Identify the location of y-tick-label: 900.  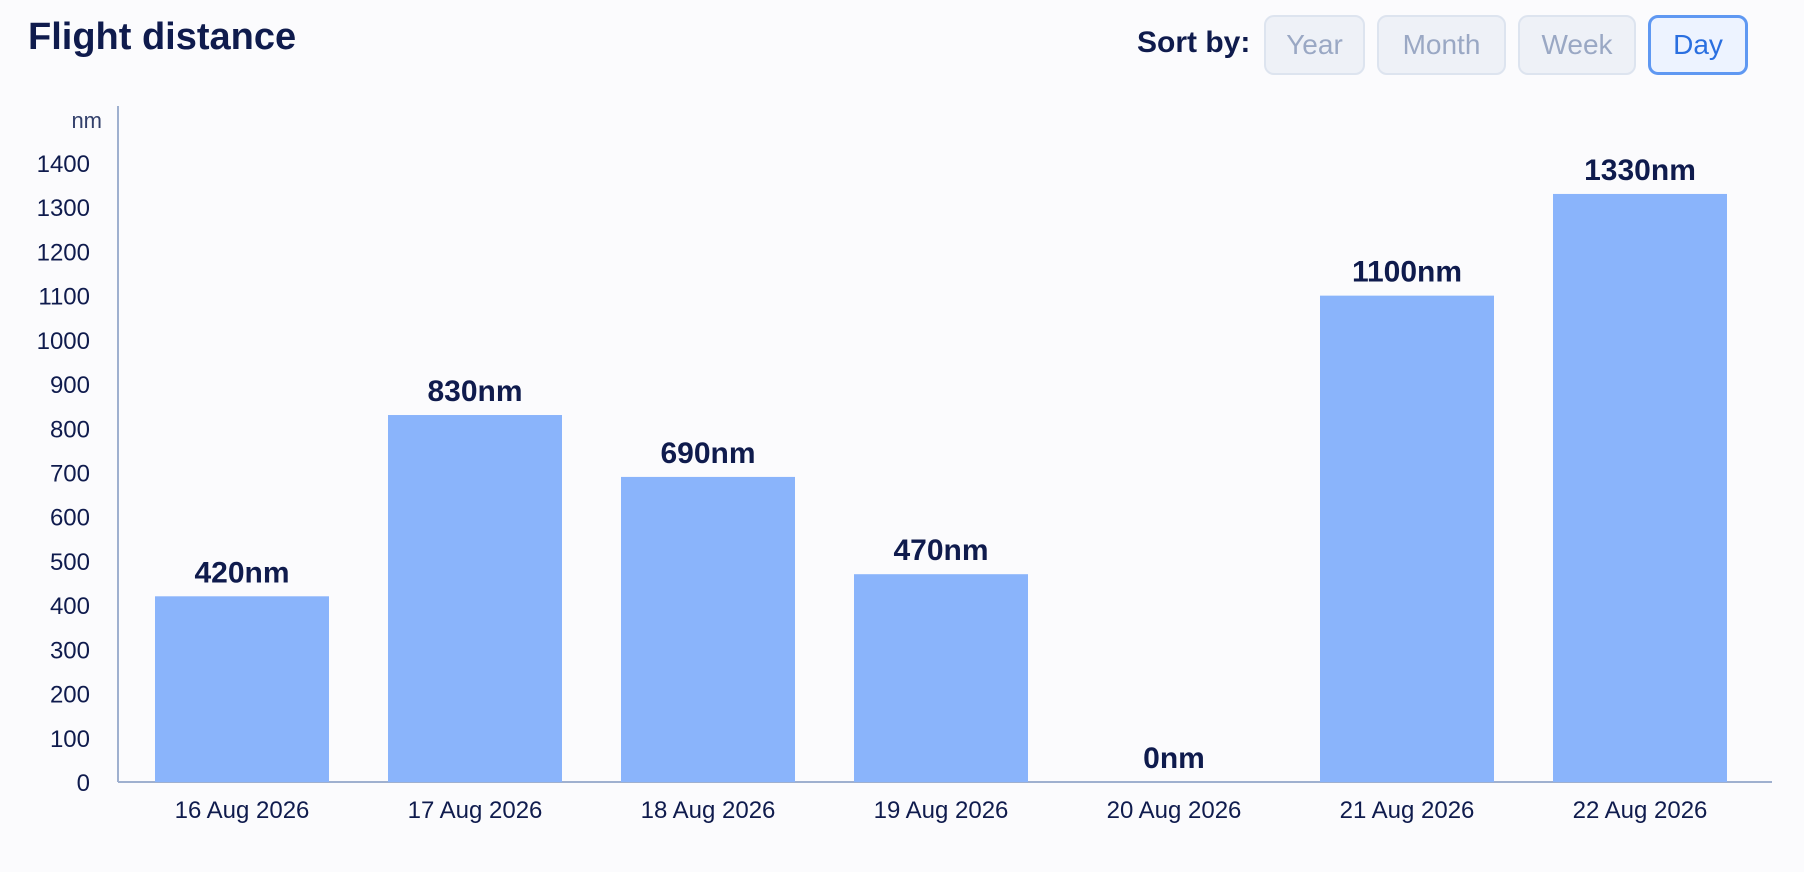
(70, 385).